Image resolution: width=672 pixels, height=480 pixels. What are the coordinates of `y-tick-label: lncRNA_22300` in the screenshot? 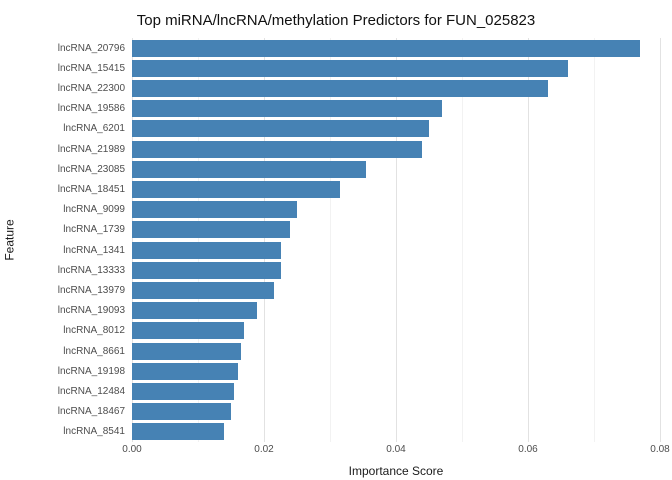 It's located at (91, 88).